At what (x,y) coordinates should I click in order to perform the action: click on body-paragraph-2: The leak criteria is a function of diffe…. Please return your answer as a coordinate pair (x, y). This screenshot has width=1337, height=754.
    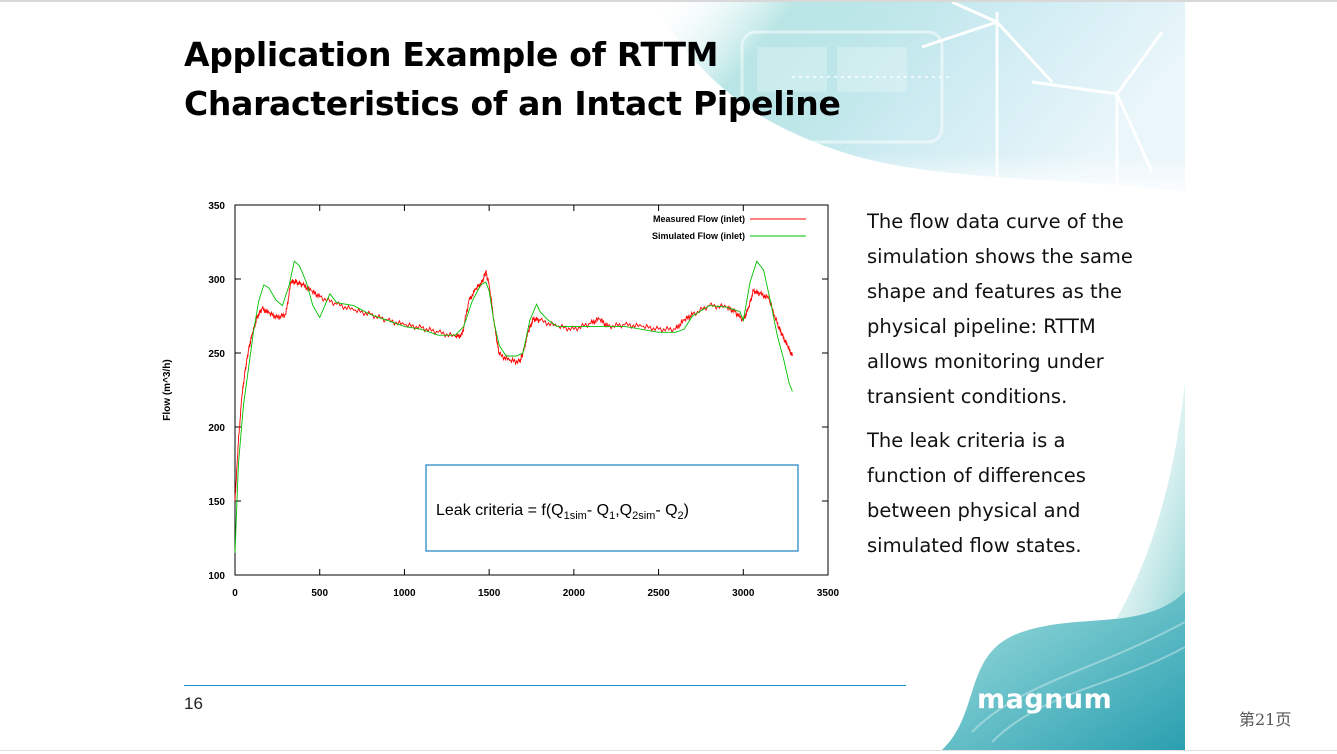
    Looking at the image, I should click on (976, 493).